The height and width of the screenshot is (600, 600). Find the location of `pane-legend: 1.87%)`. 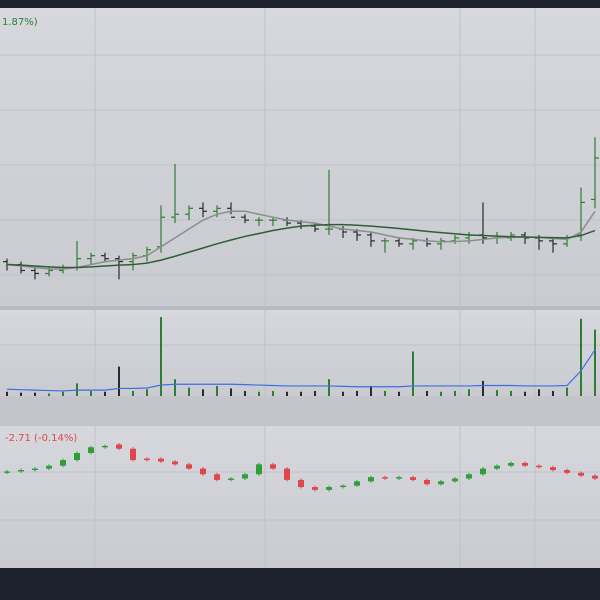

pane-legend: 1.87%) is located at coordinates (20, 22).